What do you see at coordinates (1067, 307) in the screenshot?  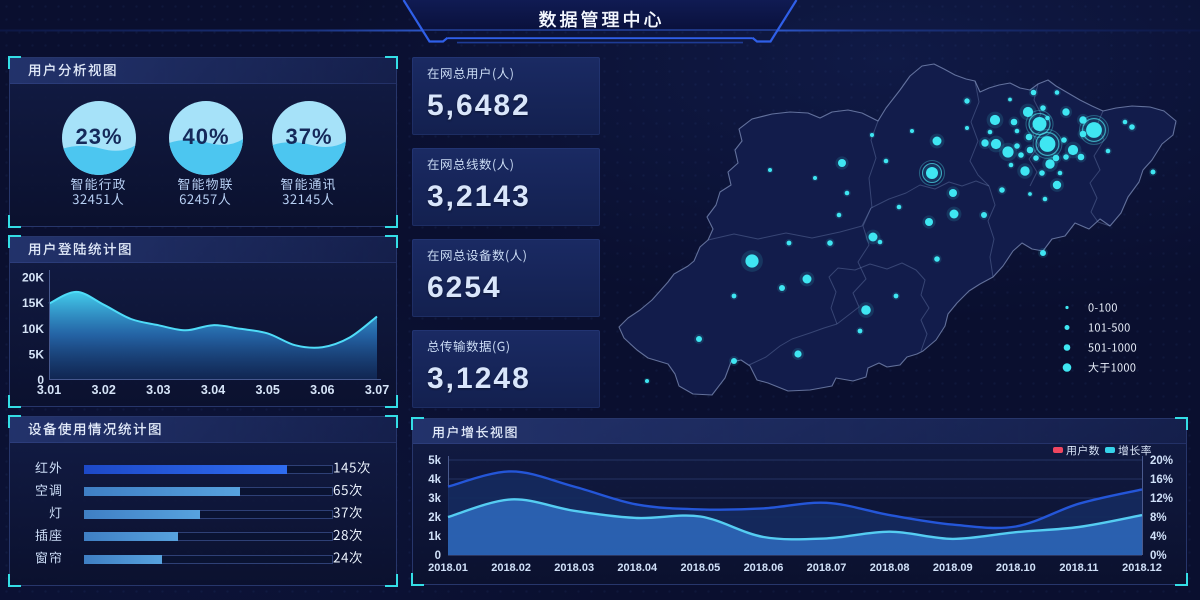 I see `map-legend-dot-icon` at bounding box center [1067, 307].